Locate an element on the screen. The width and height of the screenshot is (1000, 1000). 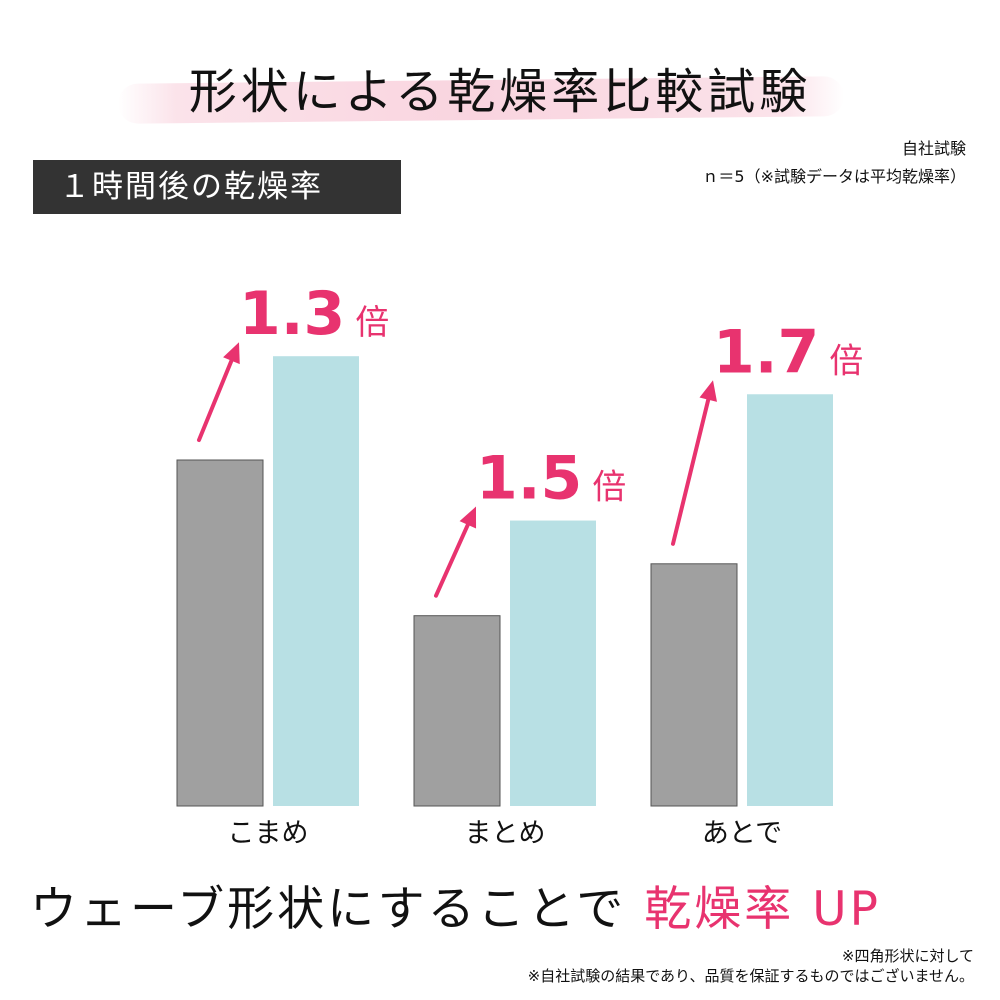
multiplier-unit-2: 倍 is located at coordinates (609, 488).